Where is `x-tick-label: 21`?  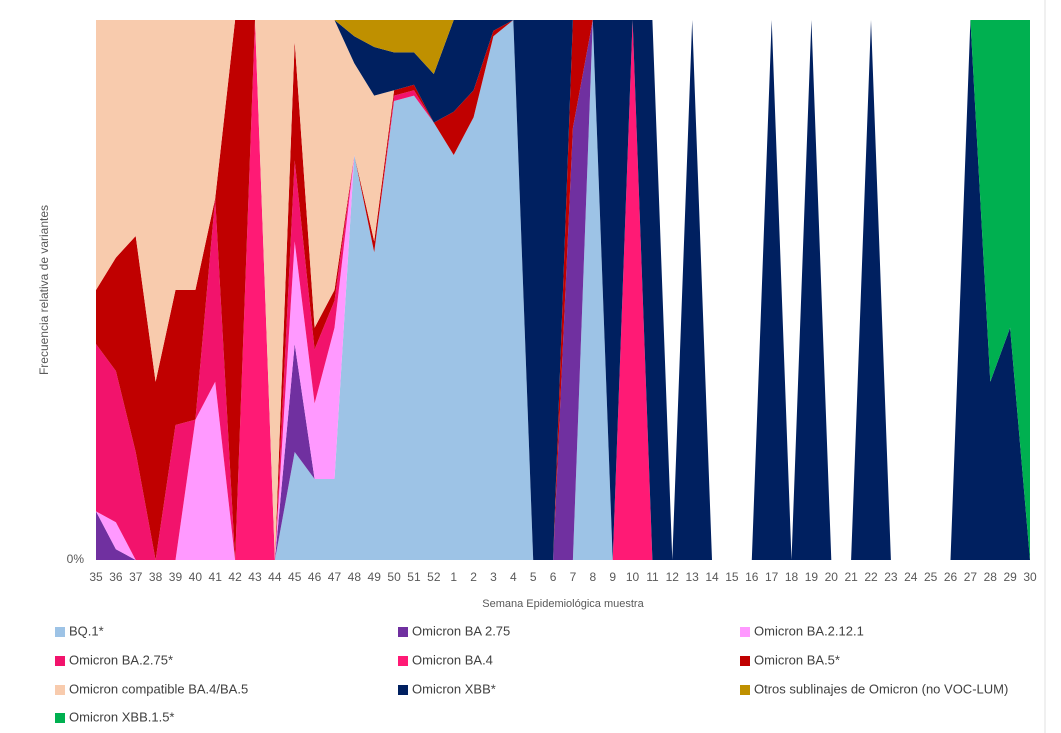 x-tick-label: 21 is located at coordinates (851, 577).